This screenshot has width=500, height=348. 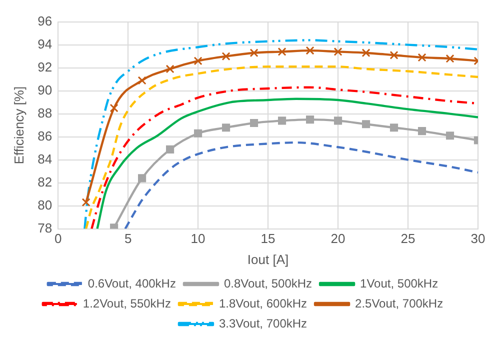 What do you see at coordinates (263, 323) in the screenshot?
I see `legend-label: 3.3Vout, 700kHz` at bounding box center [263, 323].